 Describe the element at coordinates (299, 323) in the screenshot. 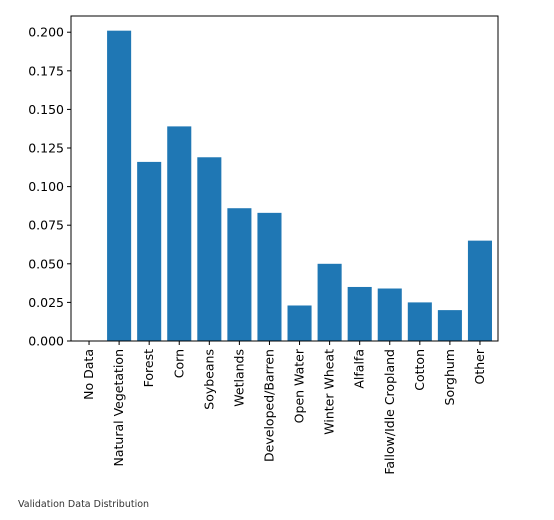

I see `bar-open-water` at that location.